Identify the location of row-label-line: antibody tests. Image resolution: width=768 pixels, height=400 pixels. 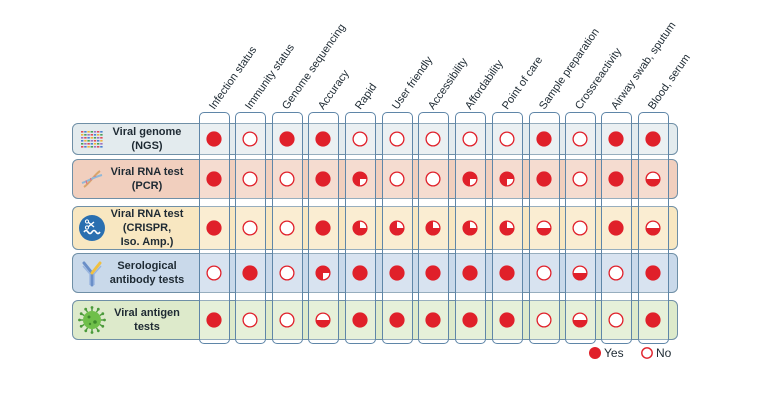
(147, 280).